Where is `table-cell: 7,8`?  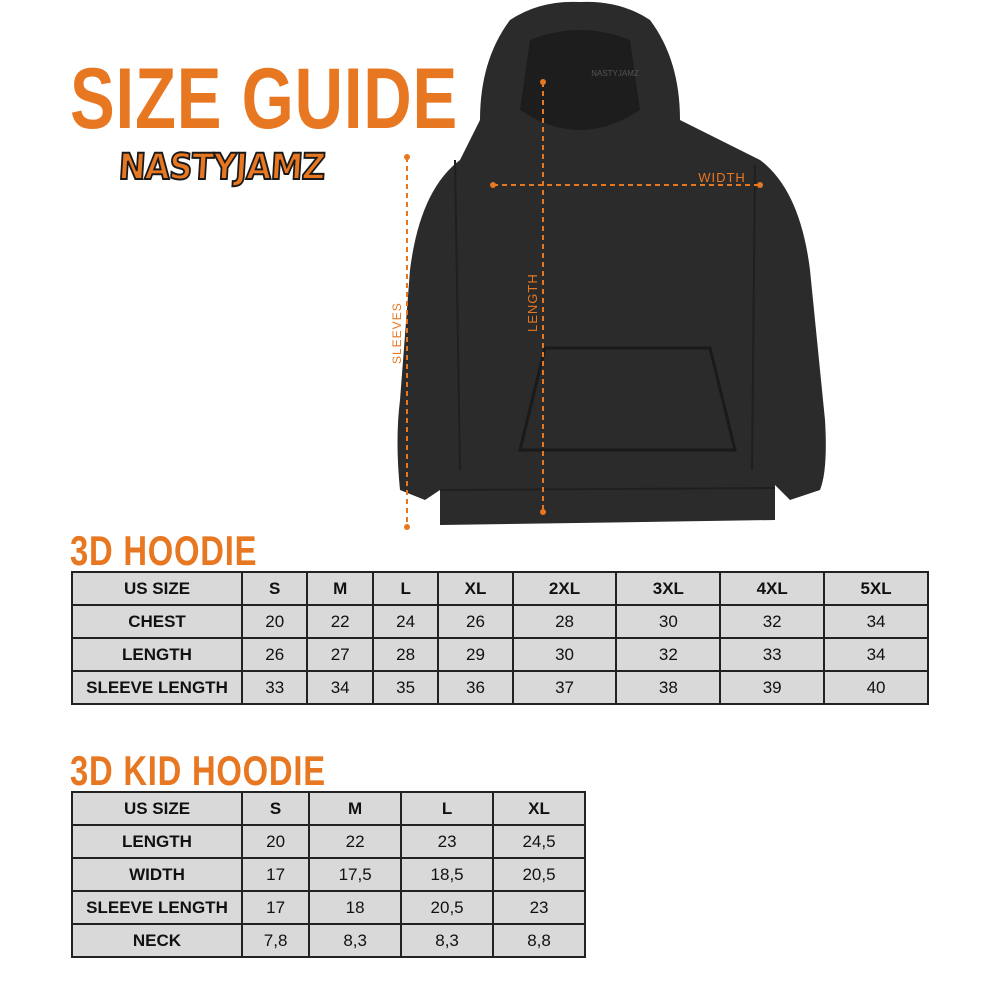 table-cell: 7,8 is located at coordinates (275, 940).